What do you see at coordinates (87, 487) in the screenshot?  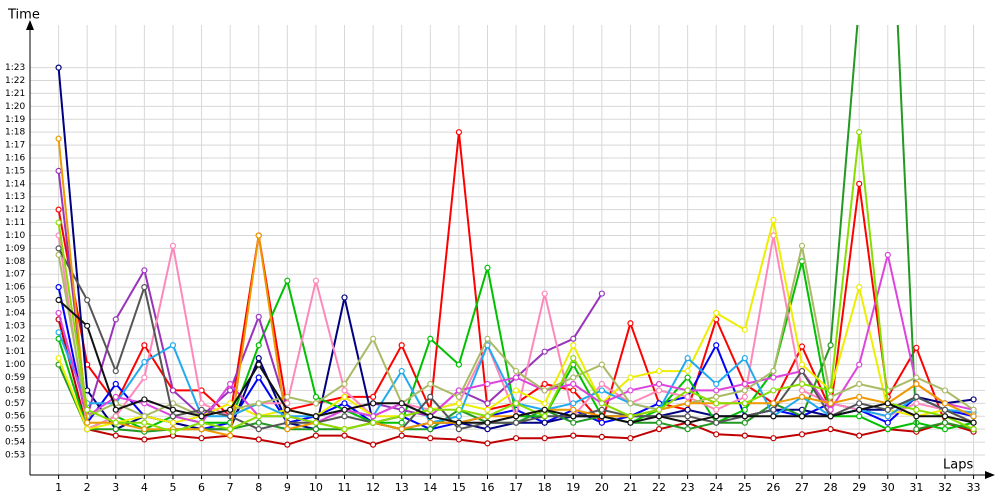 I see `x-tick-label: 2` at bounding box center [87, 487].